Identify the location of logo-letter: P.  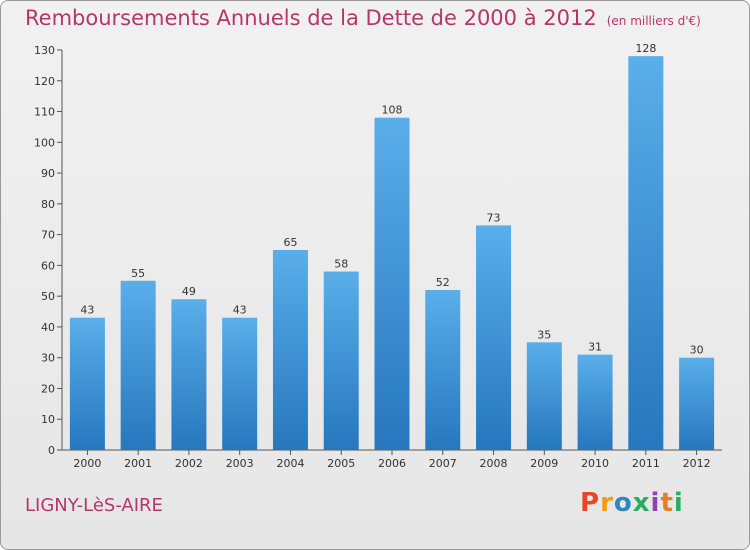
(590, 503).